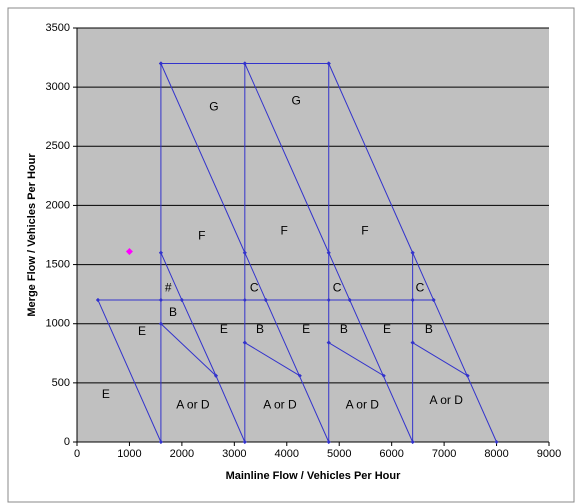  Describe the element at coordinates (391, 454) in the screenshot. I see `x-tick-label: 6000` at that location.